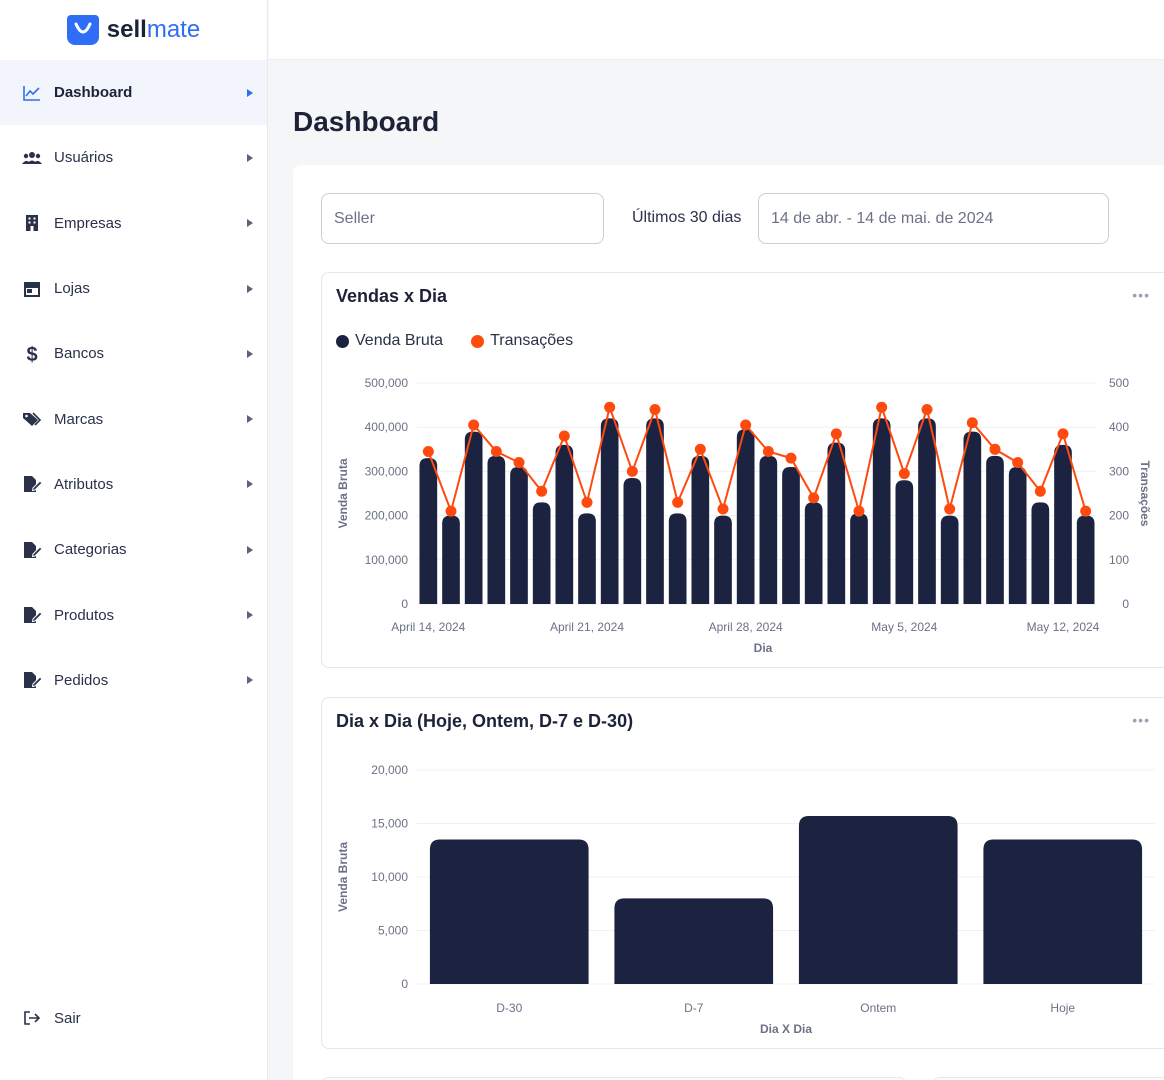  Describe the element at coordinates (389, 770) in the screenshot. I see `y-tick-label: 20,000` at that location.